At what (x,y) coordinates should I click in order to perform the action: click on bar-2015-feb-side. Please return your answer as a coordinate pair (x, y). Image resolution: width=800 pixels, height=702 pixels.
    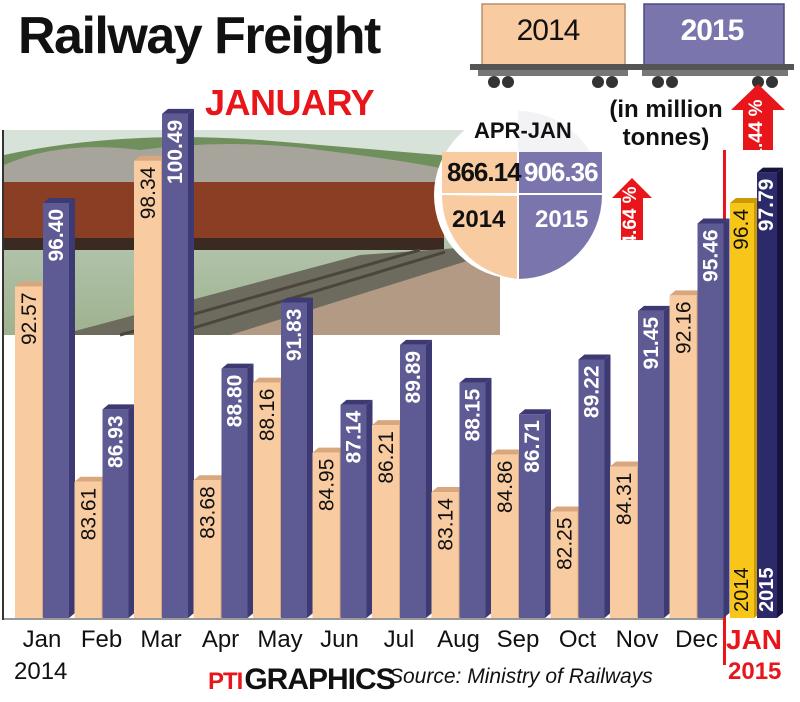
    Looking at the image, I should click on (131, 511).